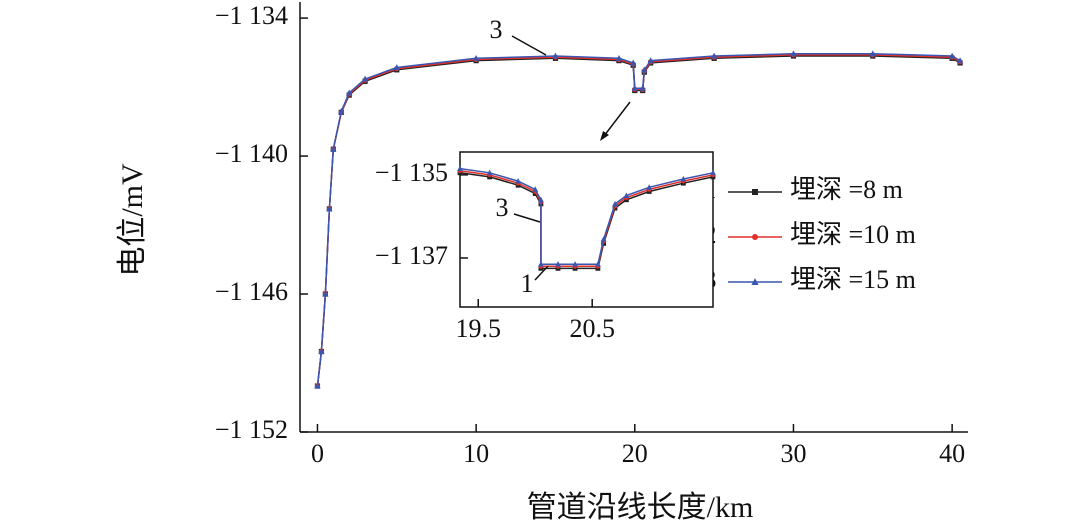 The width and height of the screenshot is (1080, 531). What do you see at coordinates (527, 283) in the screenshot?
I see `annotation: 1` at bounding box center [527, 283].